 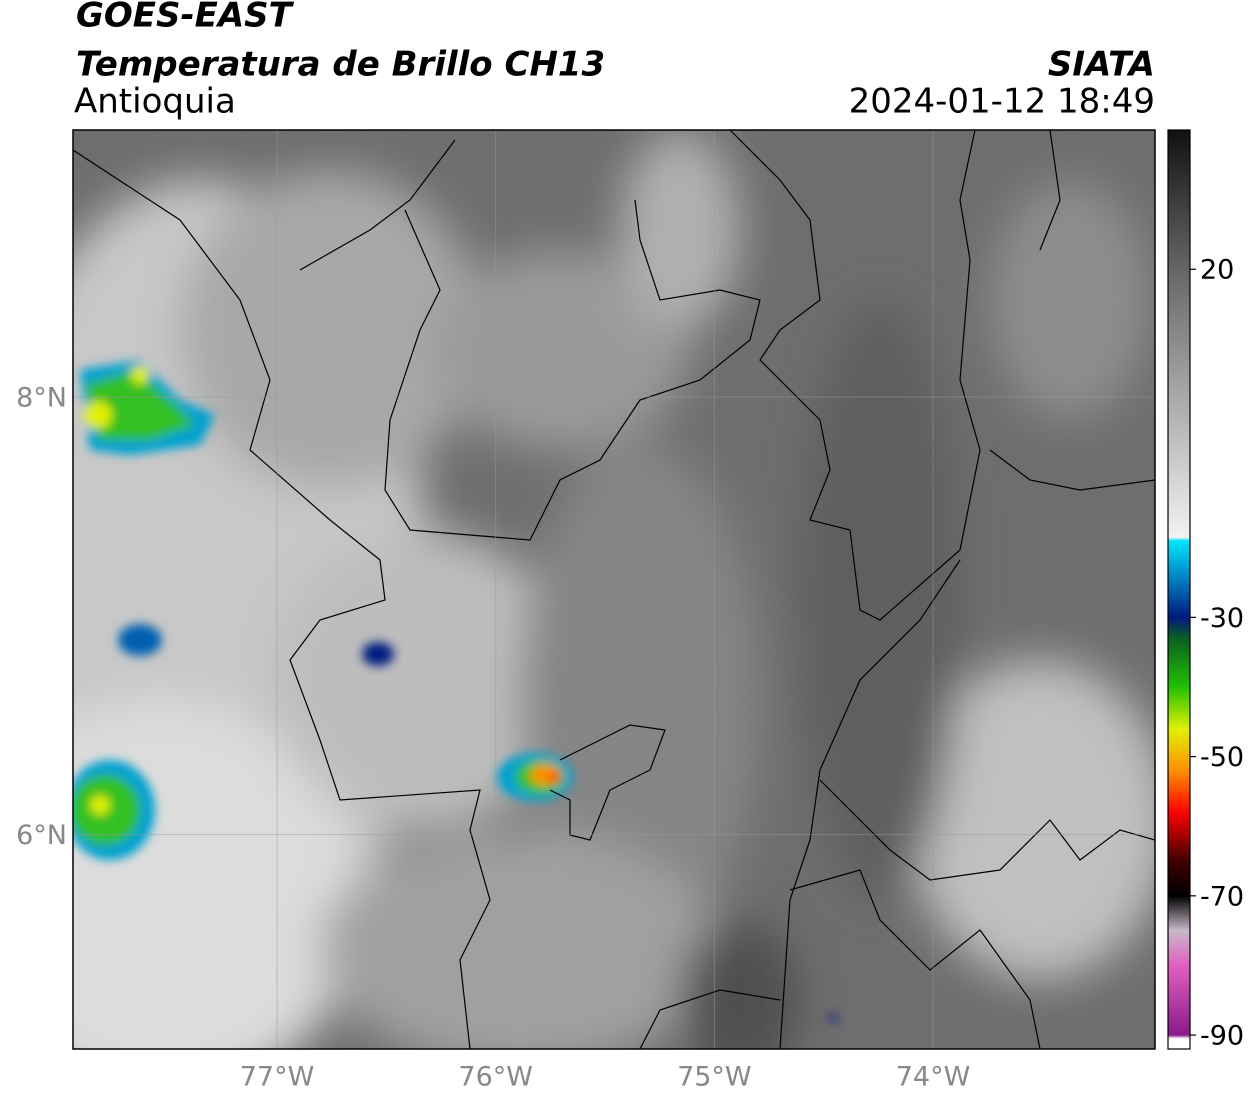 I want to click on colorbar-tick-label: -90, so click(x=1222, y=1036).